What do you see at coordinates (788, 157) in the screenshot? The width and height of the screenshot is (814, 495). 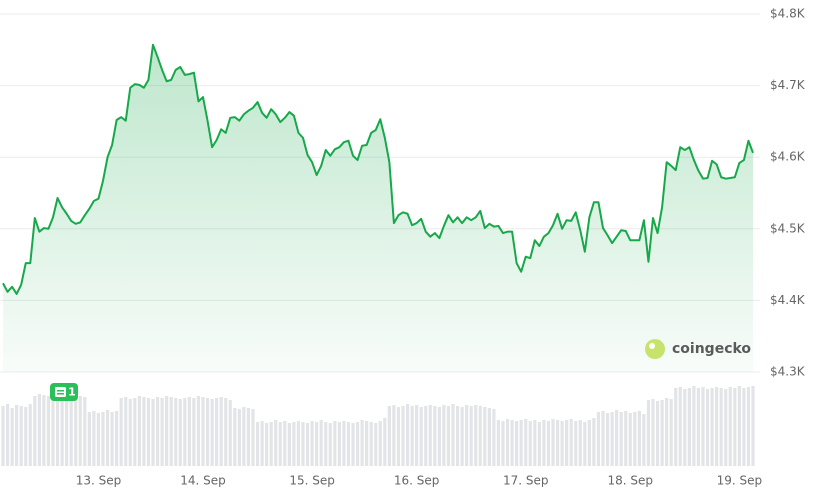 I see `y-tick-label: $4.6K` at bounding box center [788, 157].